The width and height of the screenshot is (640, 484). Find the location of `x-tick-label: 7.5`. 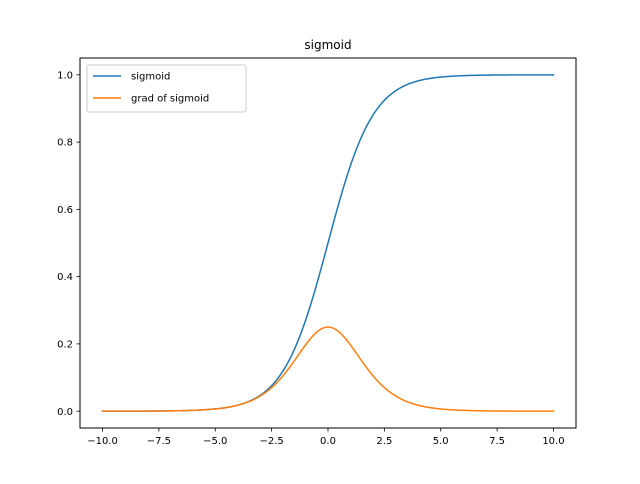

x-tick-label: 7.5 is located at coordinates (497, 441).